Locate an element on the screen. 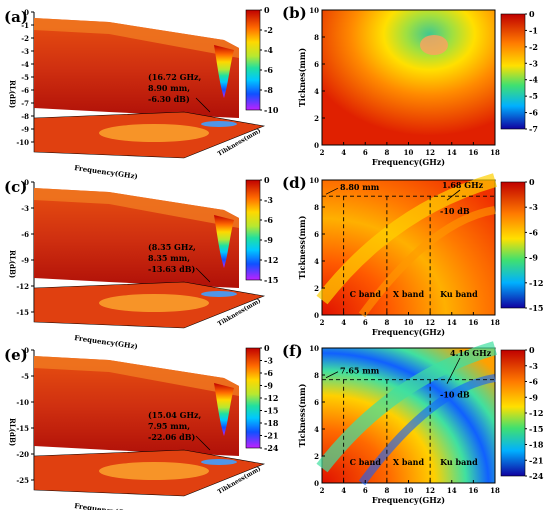 The width and height of the screenshot is (550, 510). heatmap-spot is located at coordinates (434, 45).